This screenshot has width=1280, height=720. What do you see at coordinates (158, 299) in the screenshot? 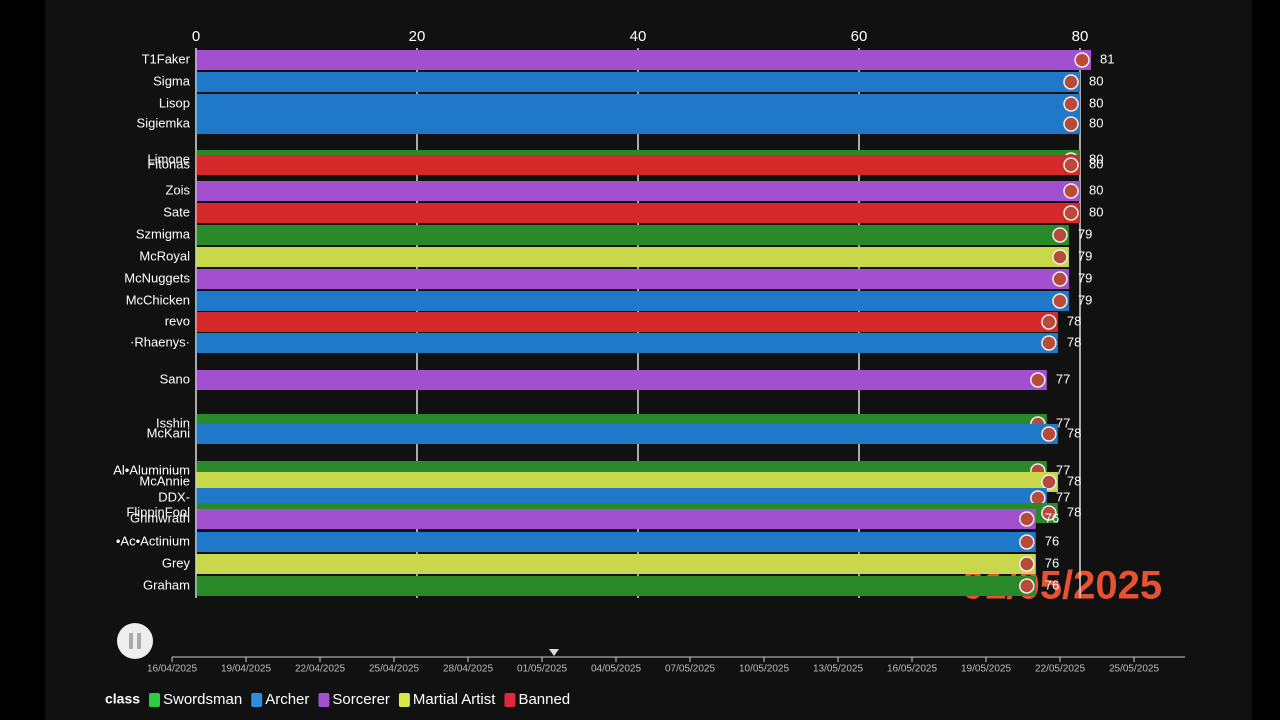
I see `bar-label: McChicken` at bounding box center [158, 299].